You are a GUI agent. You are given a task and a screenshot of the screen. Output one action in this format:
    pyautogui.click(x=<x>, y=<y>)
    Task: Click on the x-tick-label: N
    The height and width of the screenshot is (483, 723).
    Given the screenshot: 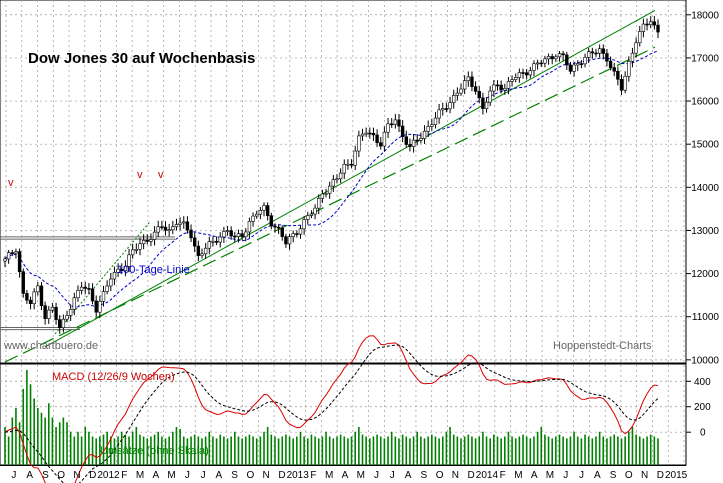 What is the action you would take?
    pyautogui.click(x=455, y=475)
    